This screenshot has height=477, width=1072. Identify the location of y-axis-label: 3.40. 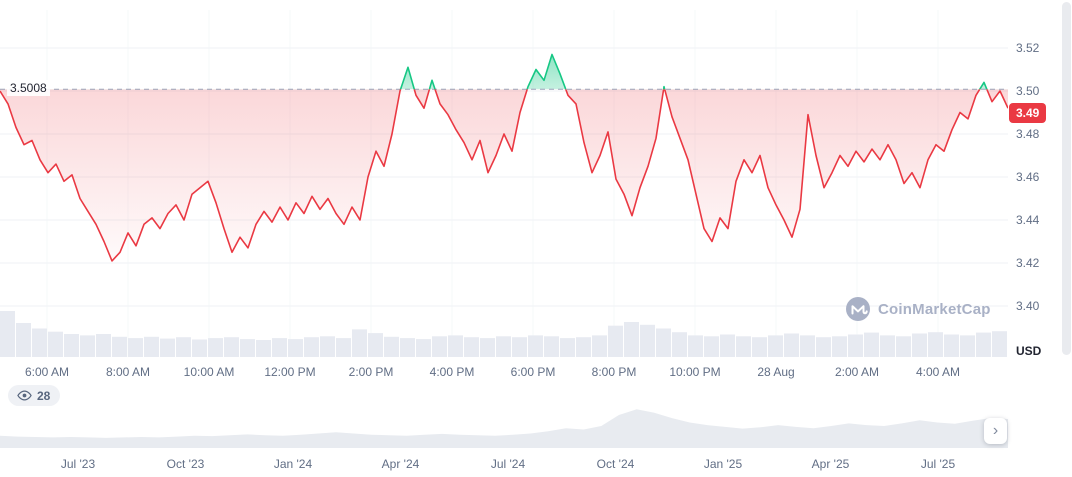
(1028, 306).